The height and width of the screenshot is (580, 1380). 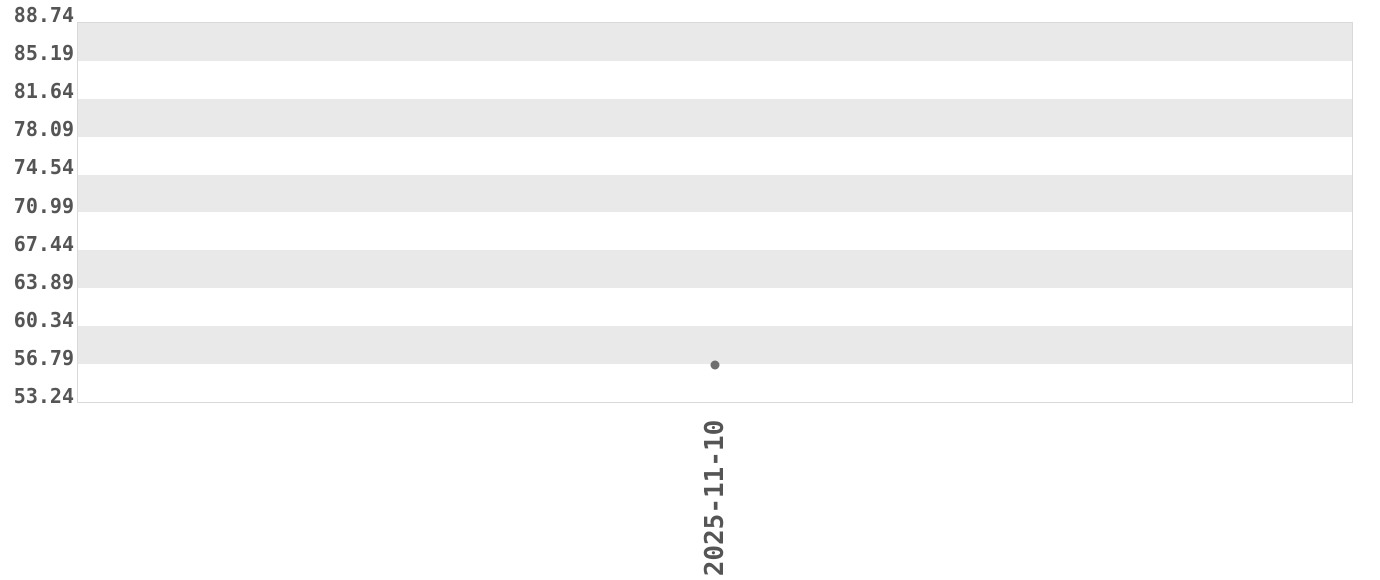 What do you see at coordinates (43, 129) in the screenshot?
I see `y-tick-label: 78.09` at bounding box center [43, 129].